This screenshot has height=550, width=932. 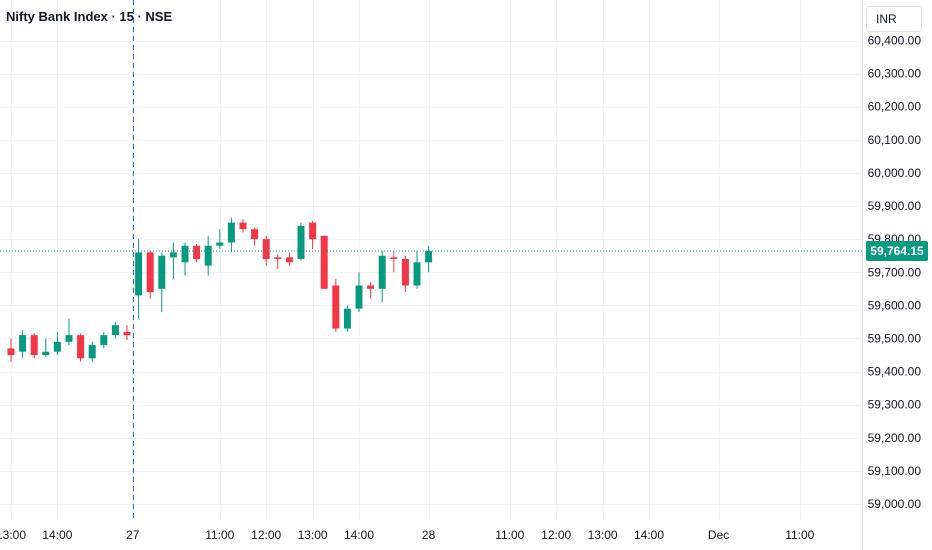 What do you see at coordinates (895, 372) in the screenshot?
I see `price-tick-label: 59,400.00` at bounding box center [895, 372].